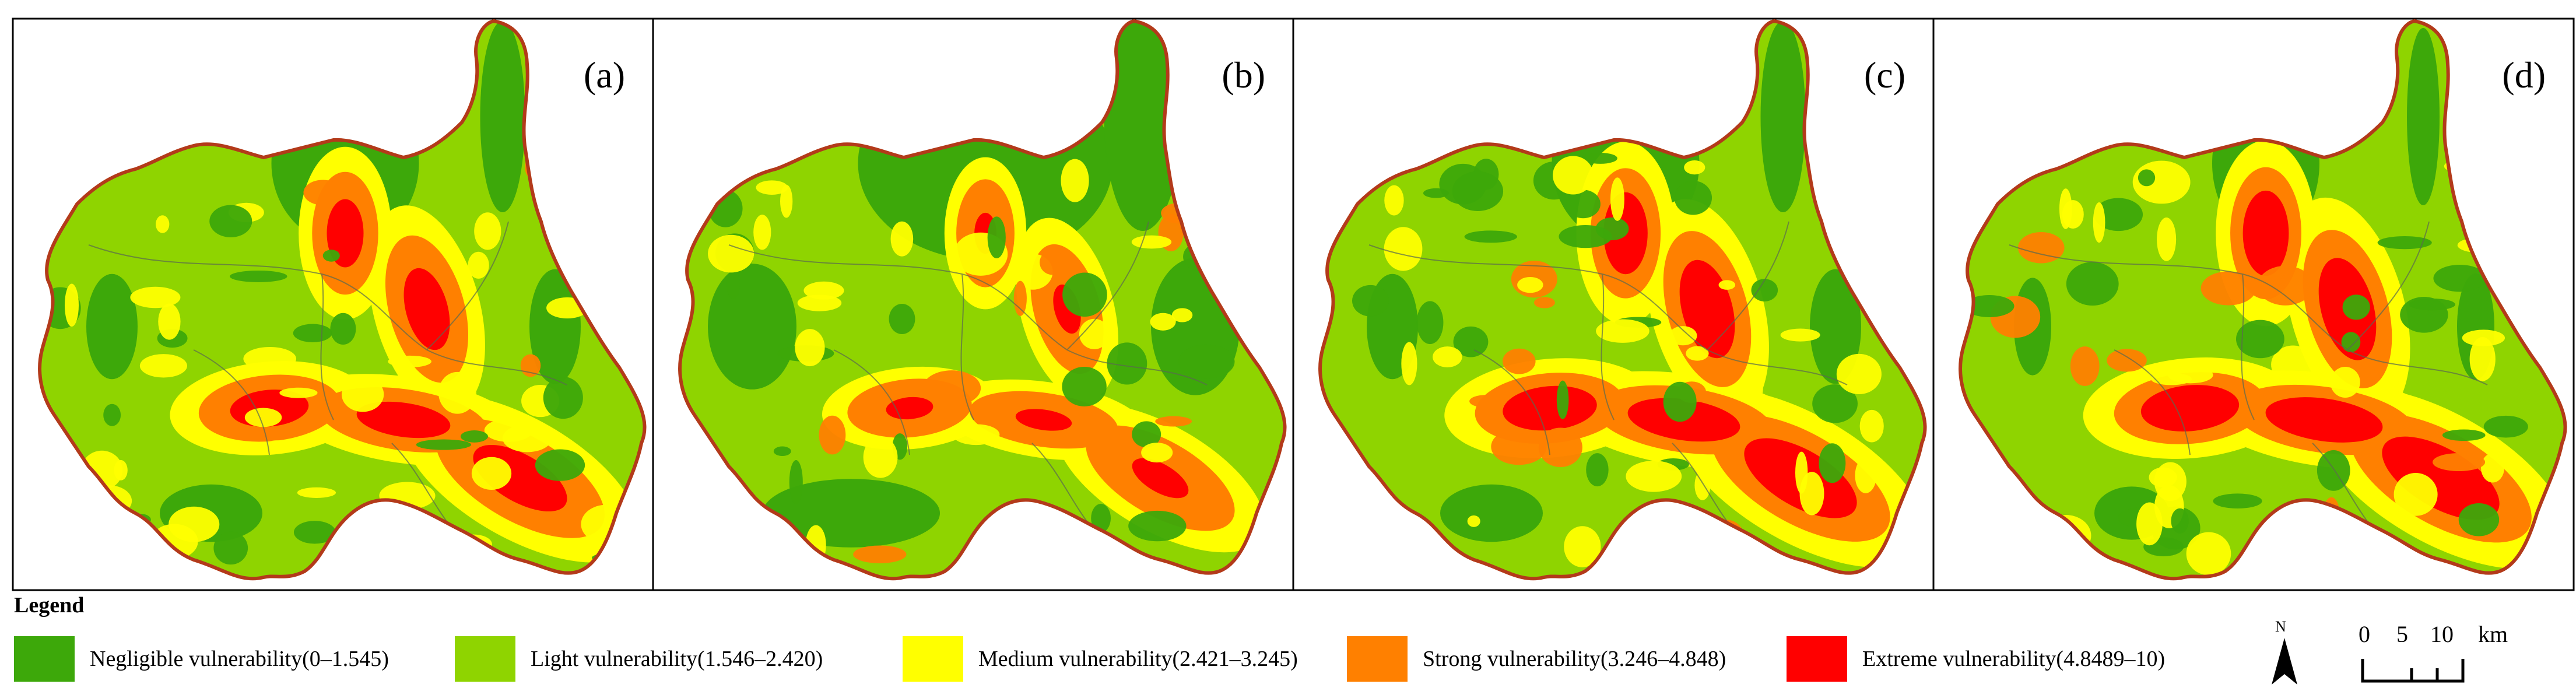  What do you see at coordinates (239, 659) in the screenshot?
I see `legend-label: Negligible vulnerability(0–1.545)` at bounding box center [239, 659].